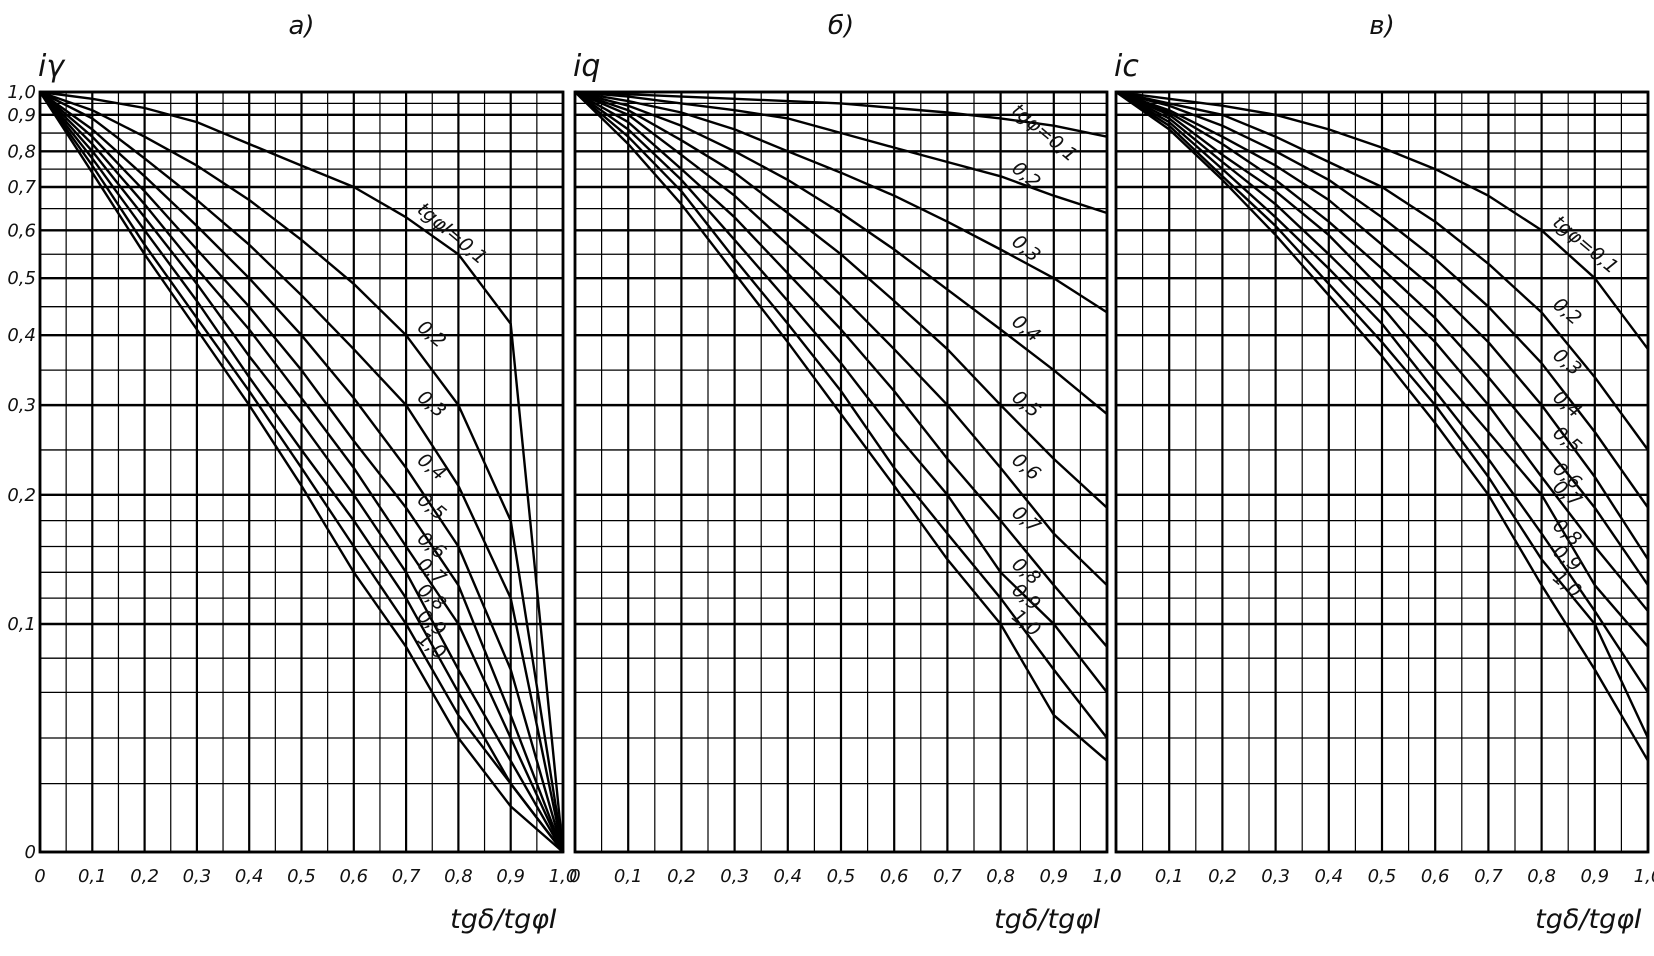 This screenshot has height=956, width=1654. Describe the element at coordinates (21, 115) in the screenshot. I see `y-tick-label: 0,9` at that location.